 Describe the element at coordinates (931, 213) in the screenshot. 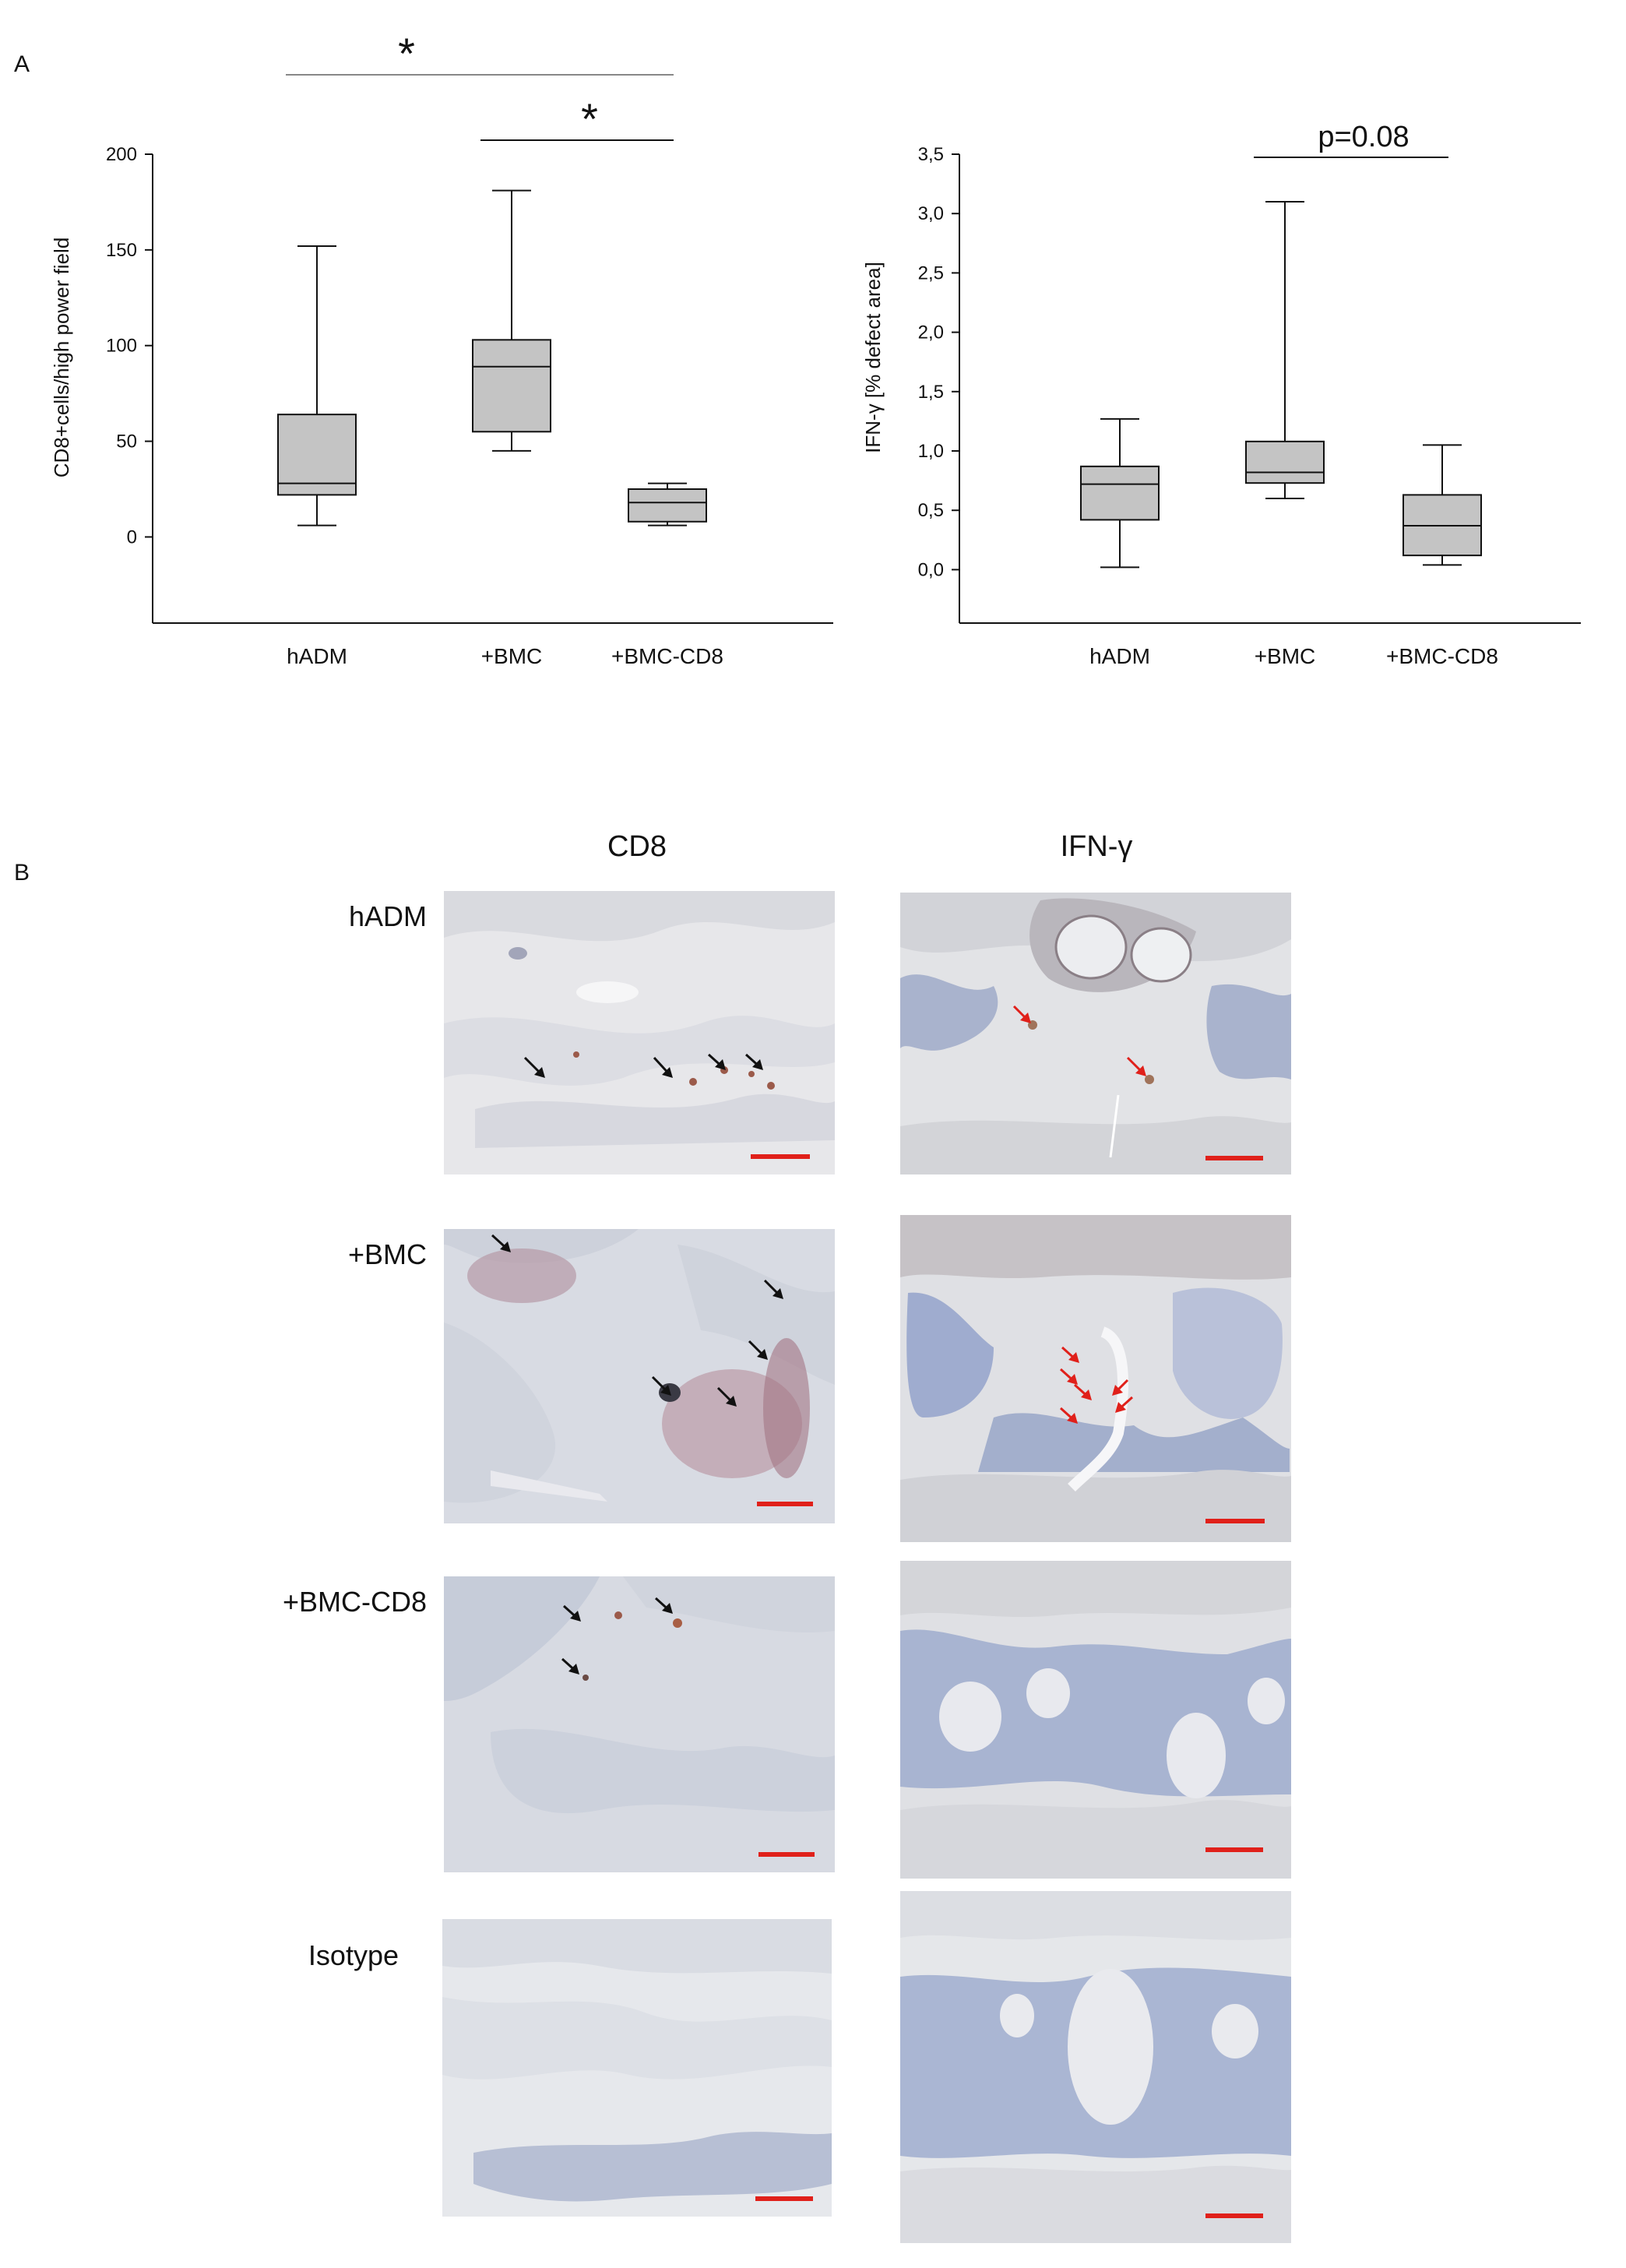

I see `y-tick-label: 3,0` at that location.